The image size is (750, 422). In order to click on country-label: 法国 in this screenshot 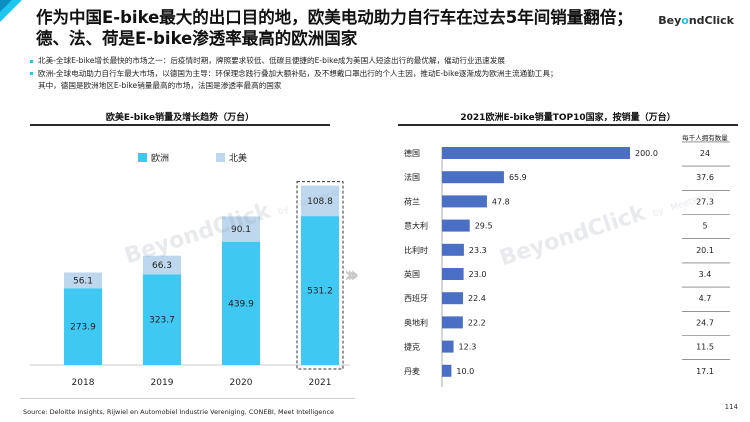, I will do `click(412, 177)`.